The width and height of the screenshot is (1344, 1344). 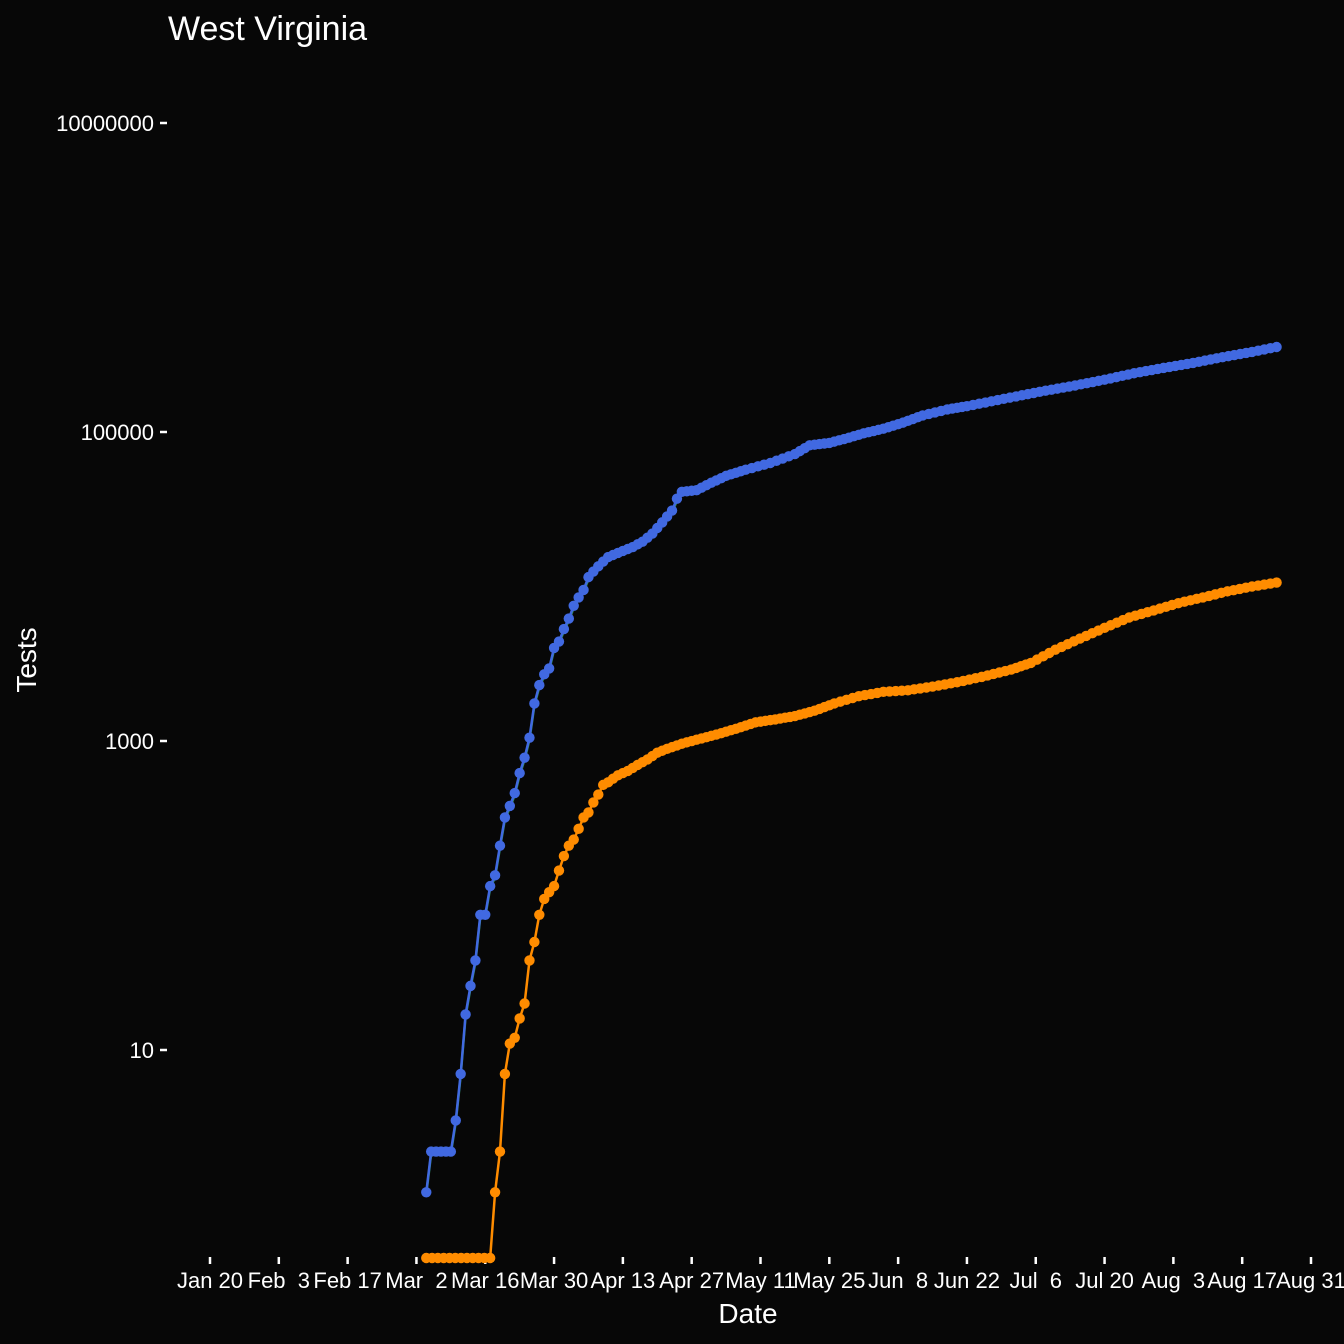 I want to click on y-axis-title: Tests, so click(x=26, y=659).